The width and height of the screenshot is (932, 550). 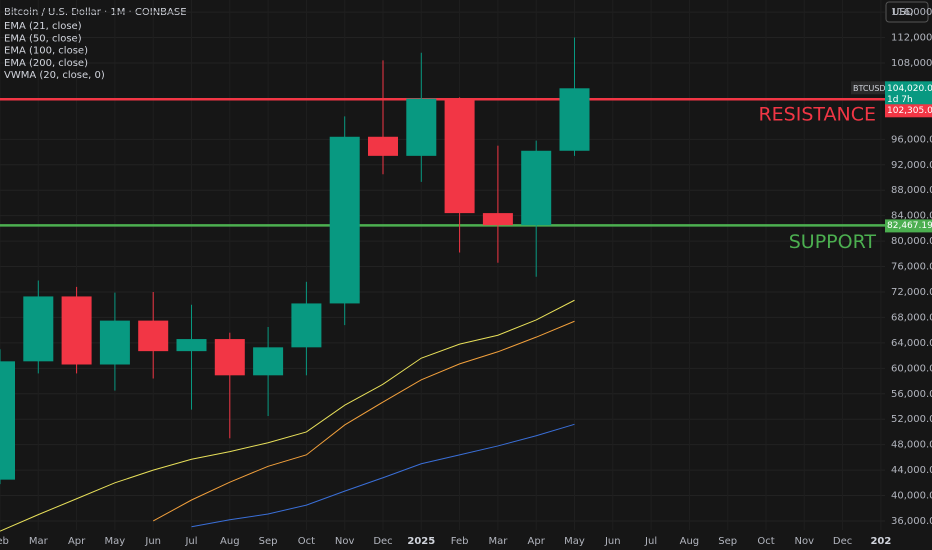 I want to click on countdown: 1d 7h, so click(x=900, y=100).